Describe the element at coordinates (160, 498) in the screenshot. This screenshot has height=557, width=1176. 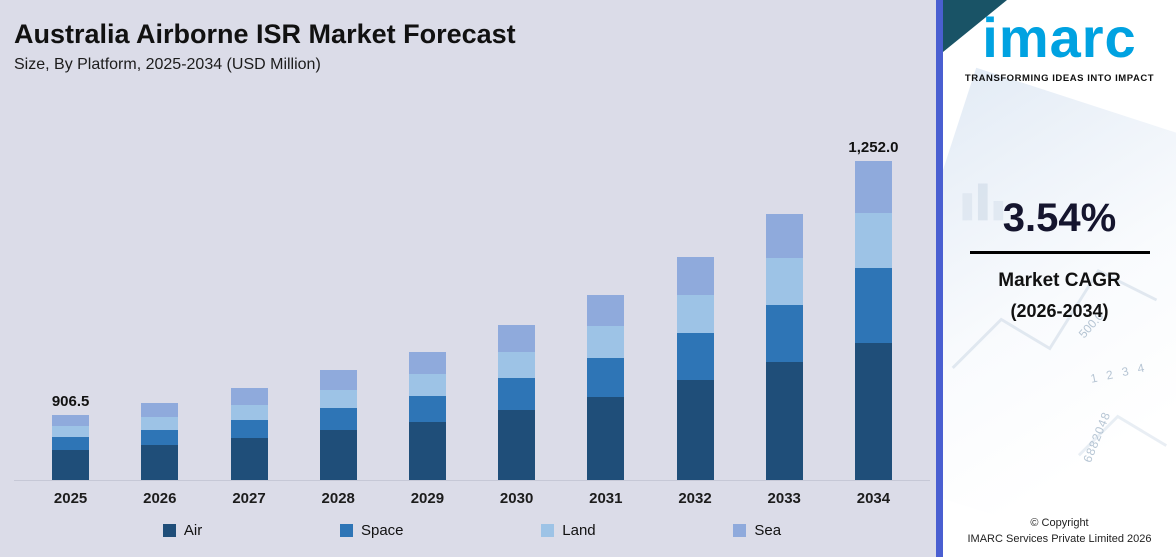
I see `x-axis-label: 2026` at that location.